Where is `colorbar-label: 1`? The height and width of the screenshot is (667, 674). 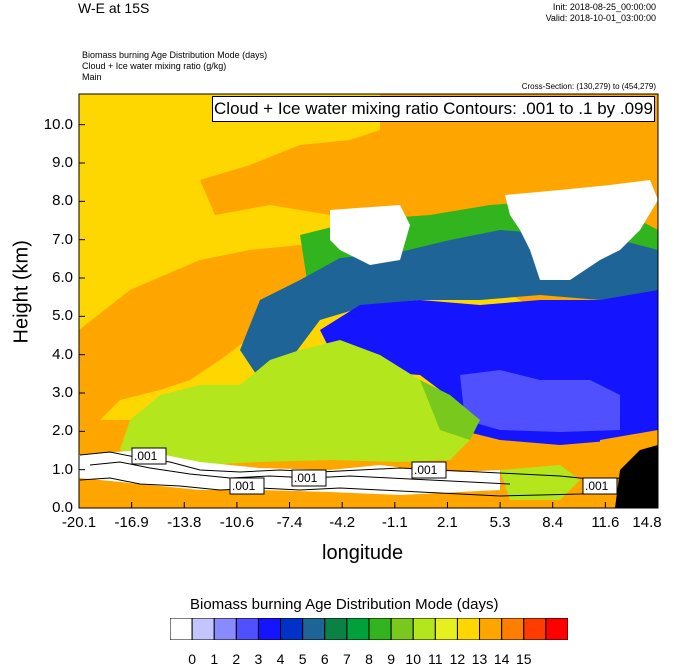 colorbar-label: 1 is located at coordinates (214, 659).